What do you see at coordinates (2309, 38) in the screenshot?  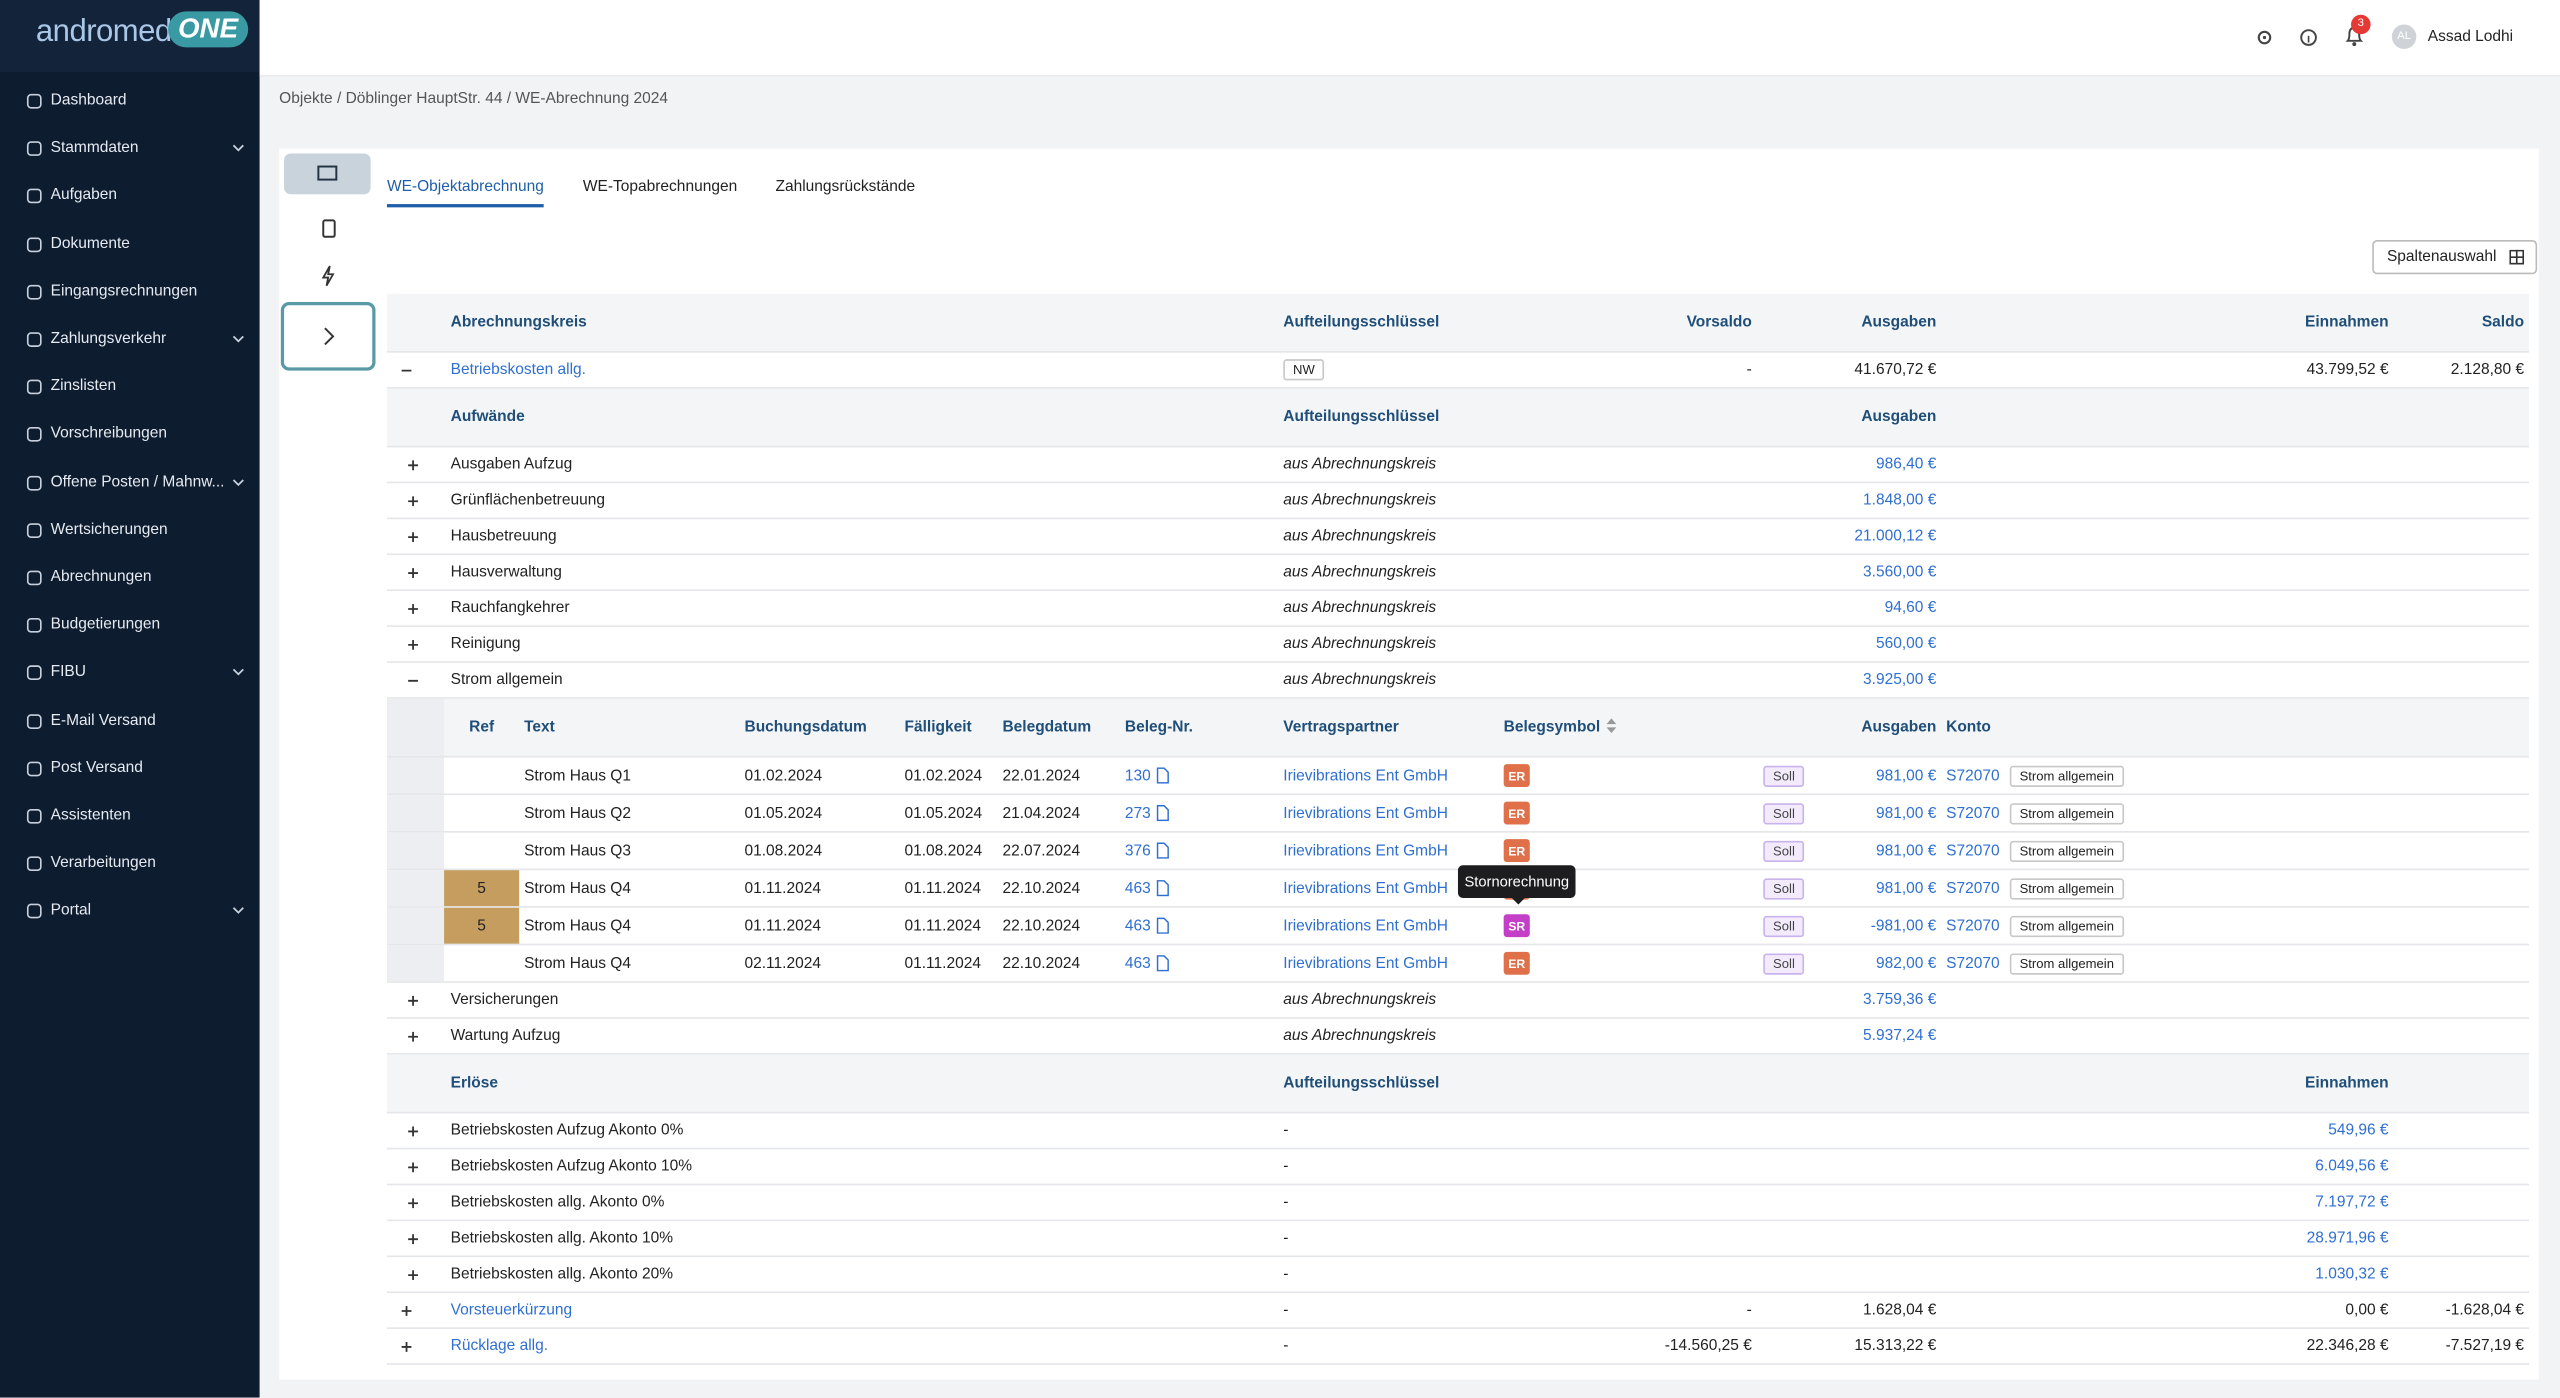 I see `info-icon` at bounding box center [2309, 38].